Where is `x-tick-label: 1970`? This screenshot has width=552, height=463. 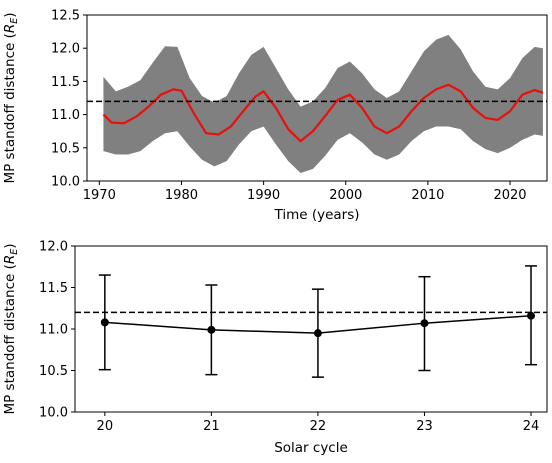
x-tick-label: 1970 is located at coordinates (99, 195).